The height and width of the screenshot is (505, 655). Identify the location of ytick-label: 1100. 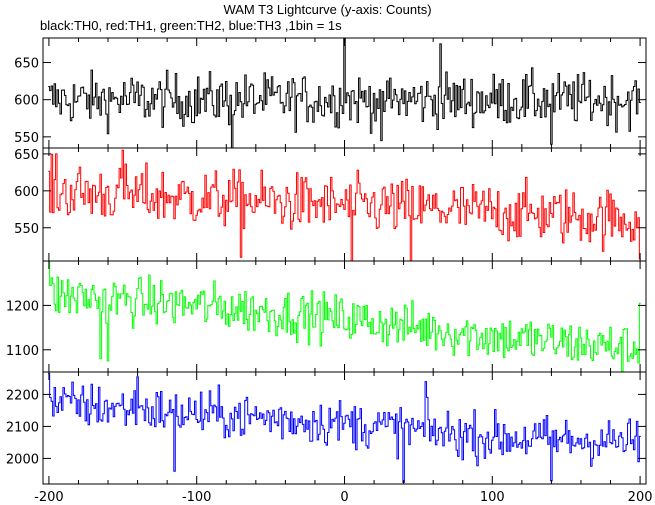
(22, 351).